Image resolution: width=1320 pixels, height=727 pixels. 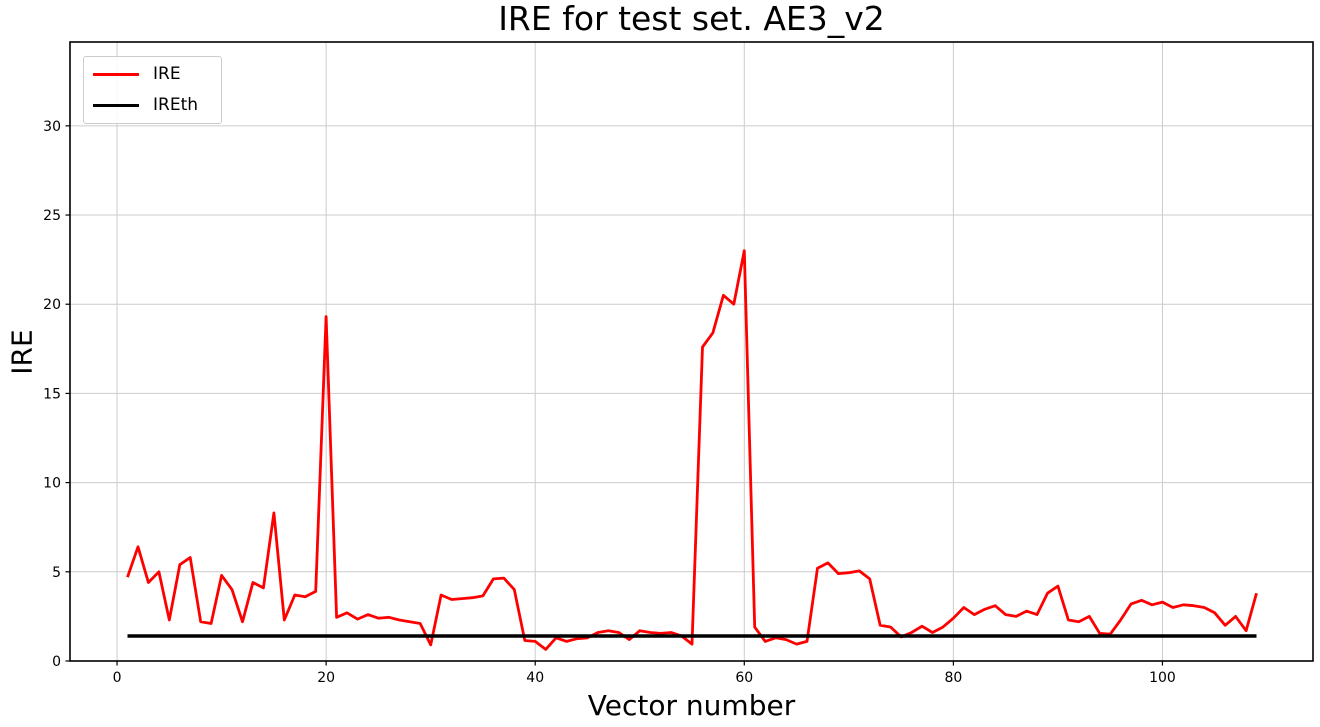 What do you see at coordinates (691, 19) in the screenshot?
I see `chart-title: IRE for test set. AE3_v2` at bounding box center [691, 19].